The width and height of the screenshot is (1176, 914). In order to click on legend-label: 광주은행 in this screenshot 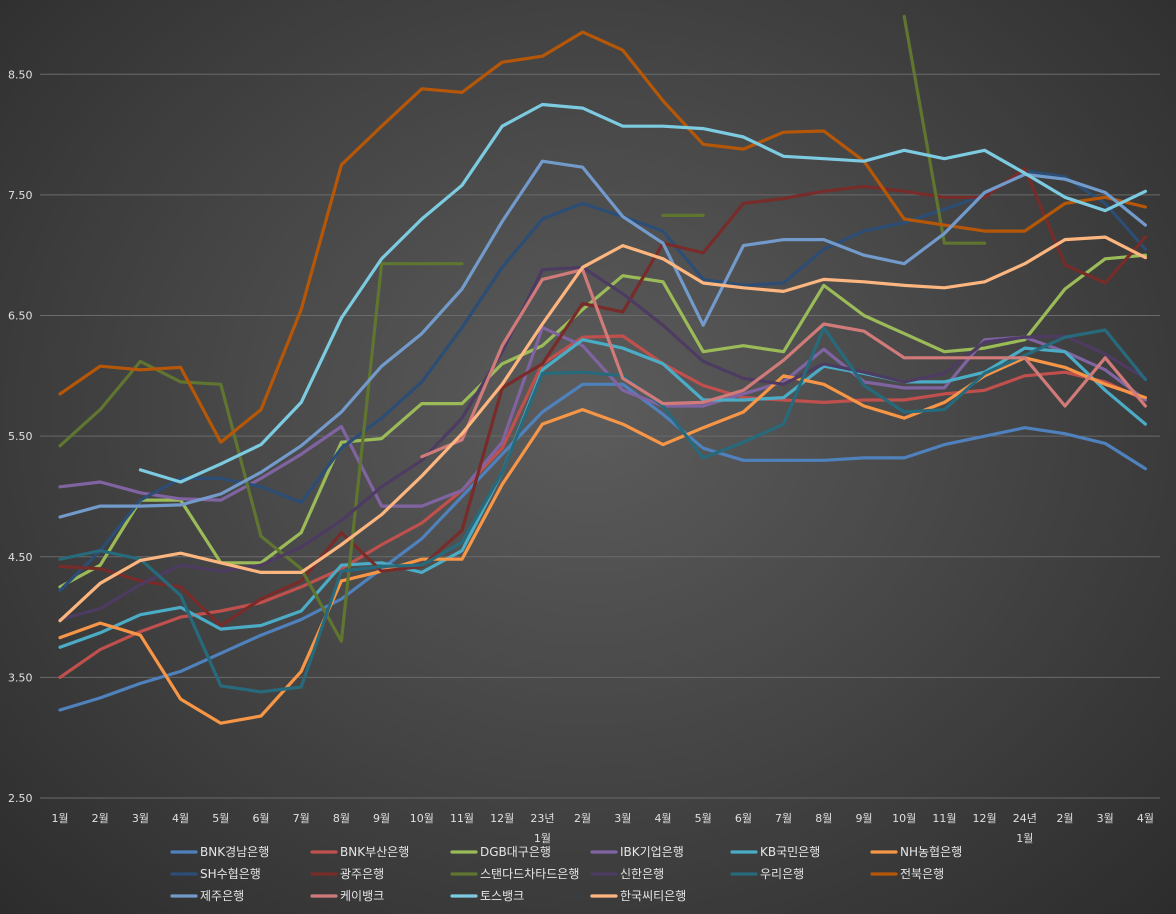, I will do `click(362, 873)`.